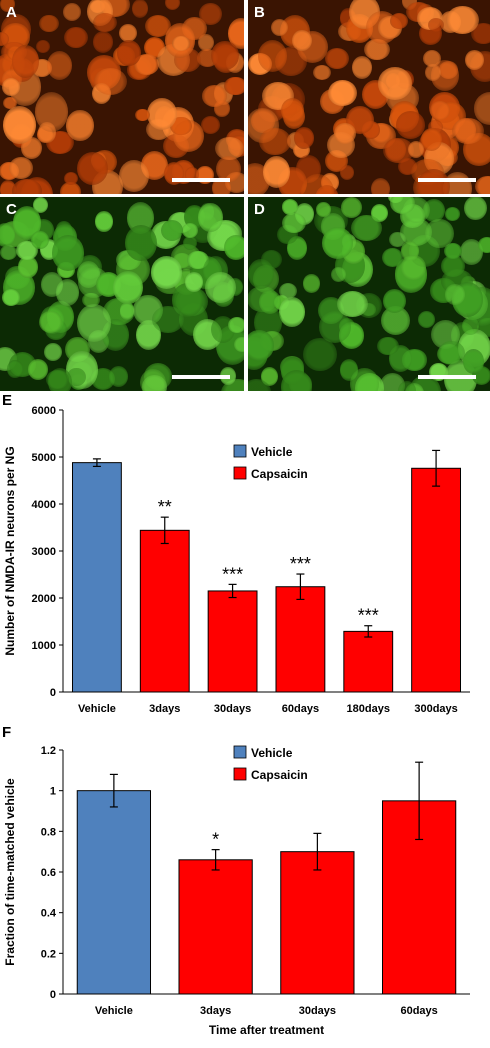 This screenshot has width=490, height=1048. What do you see at coordinates (11, 209) in the screenshot?
I see `panel-label: C` at bounding box center [11, 209].